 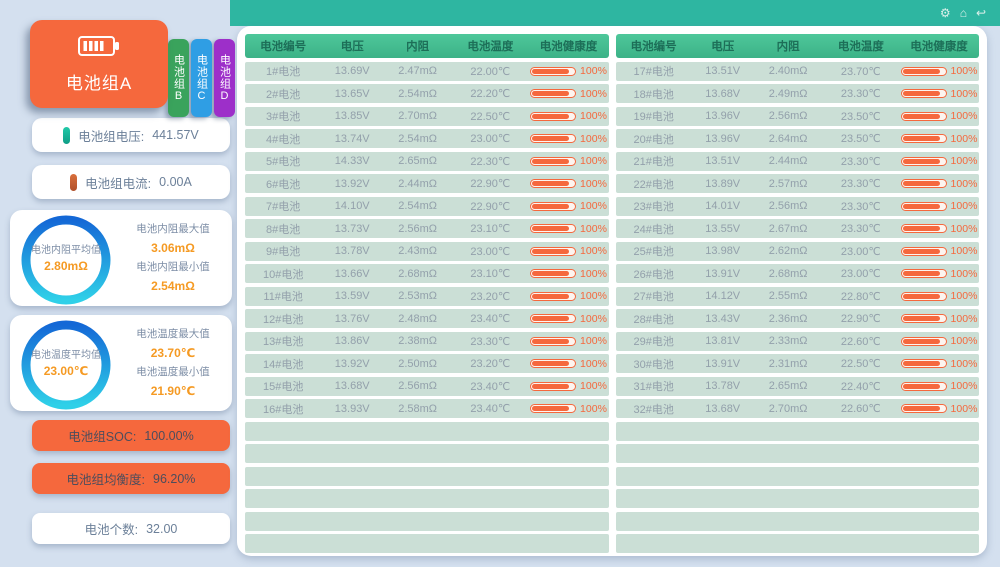 I want to click on voltage-indicator-icon, so click(x=67, y=135).